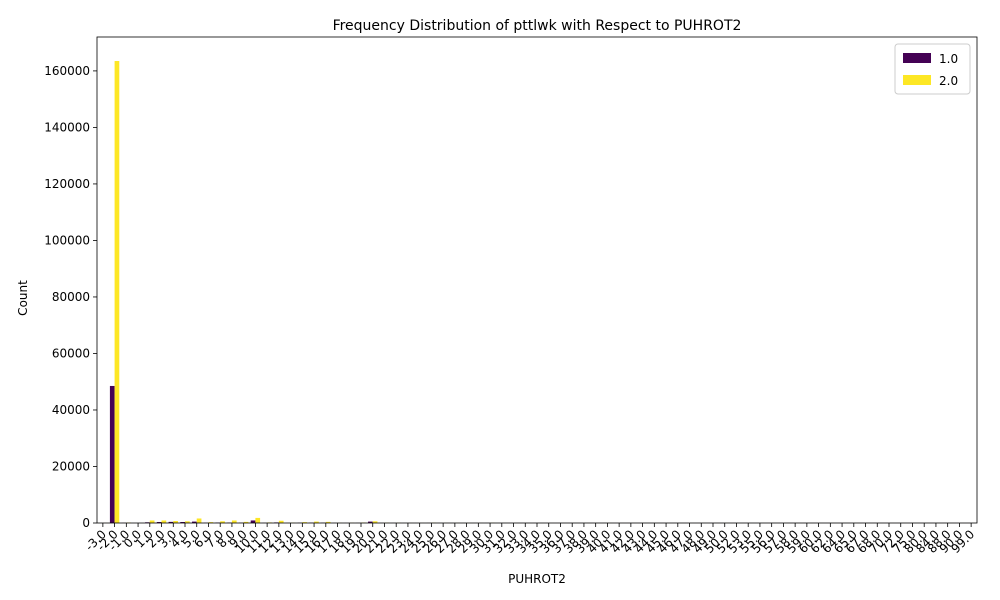  I want to click on bar-series-0-5.0, so click(194, 522).